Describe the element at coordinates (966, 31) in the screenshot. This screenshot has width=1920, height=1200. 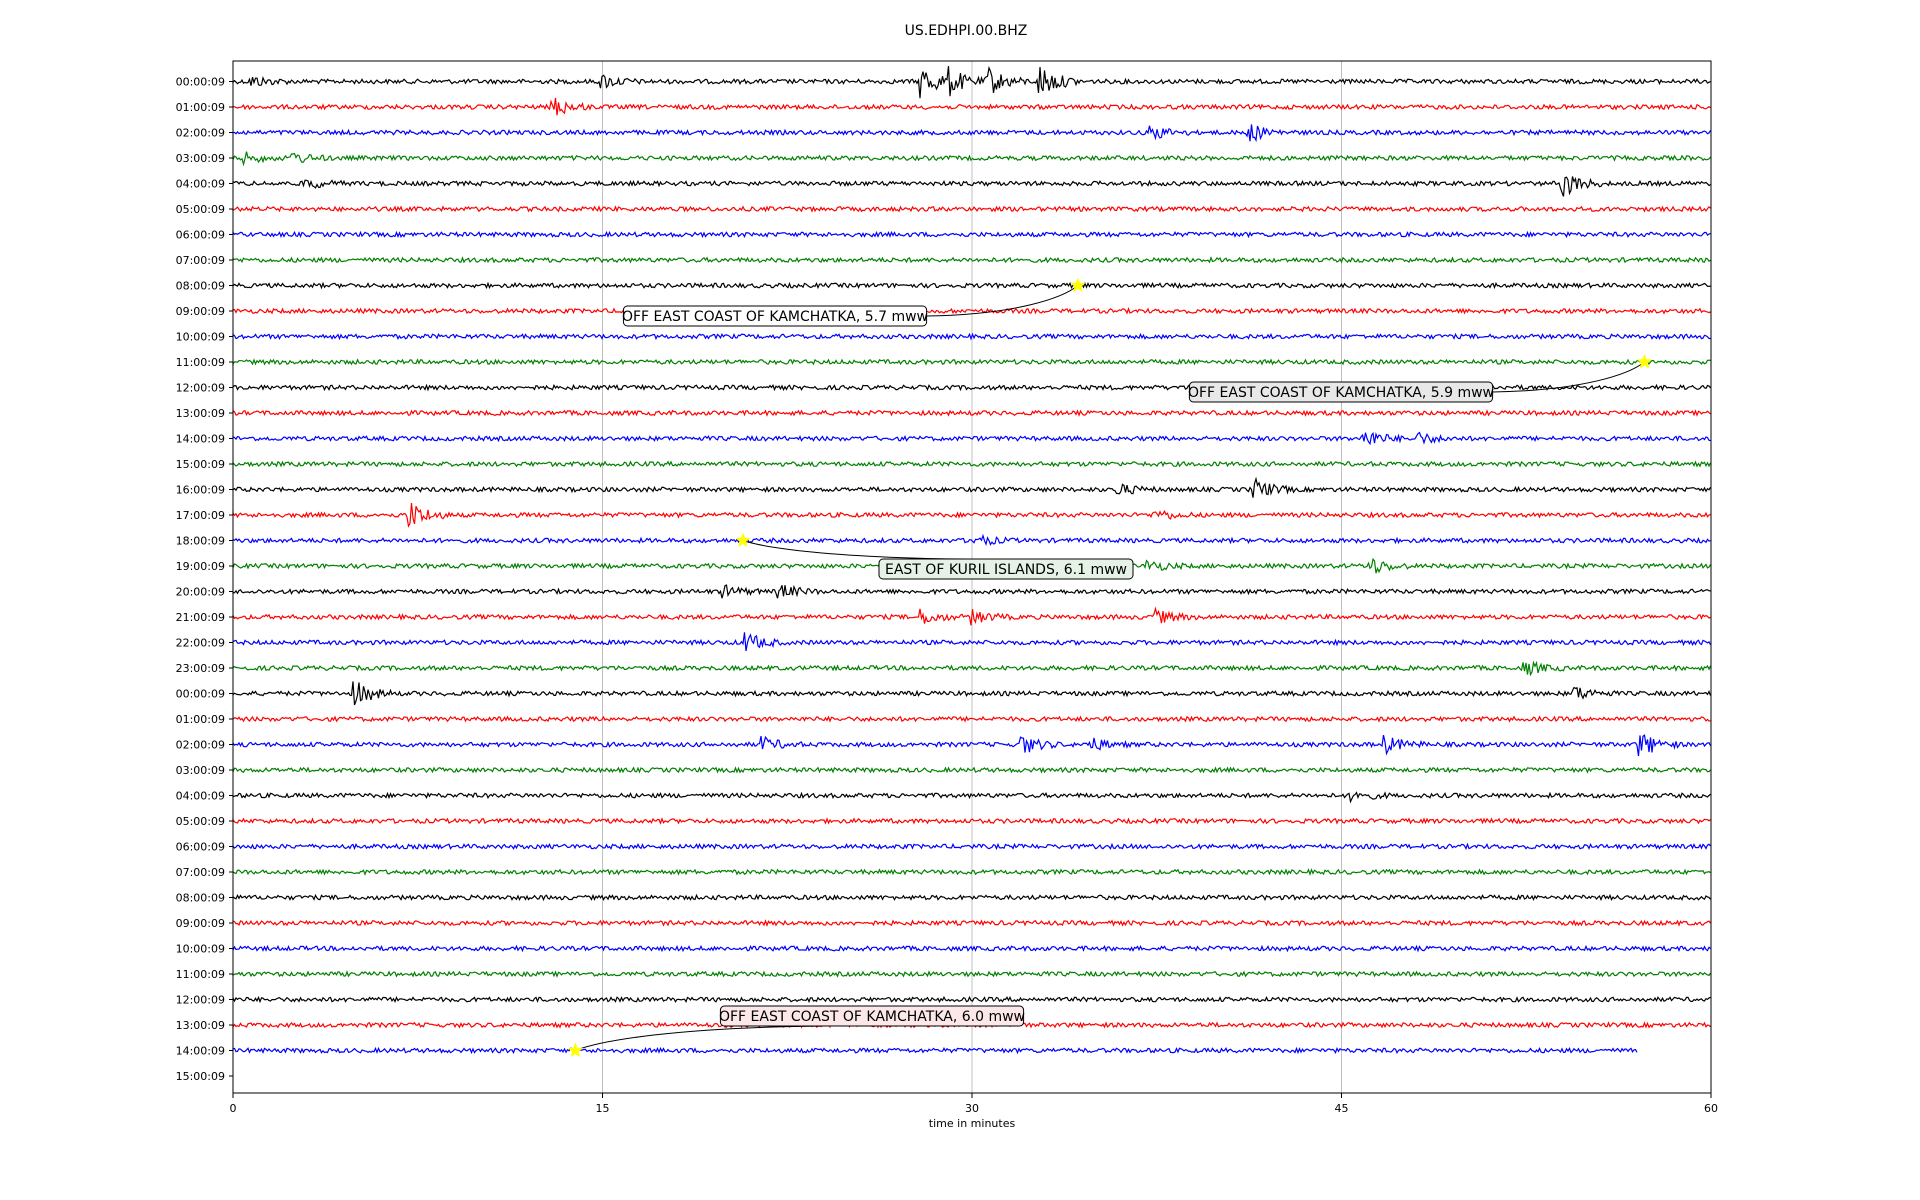
I see `chart-title: US.EDHPI.00.BHZ` at that location.